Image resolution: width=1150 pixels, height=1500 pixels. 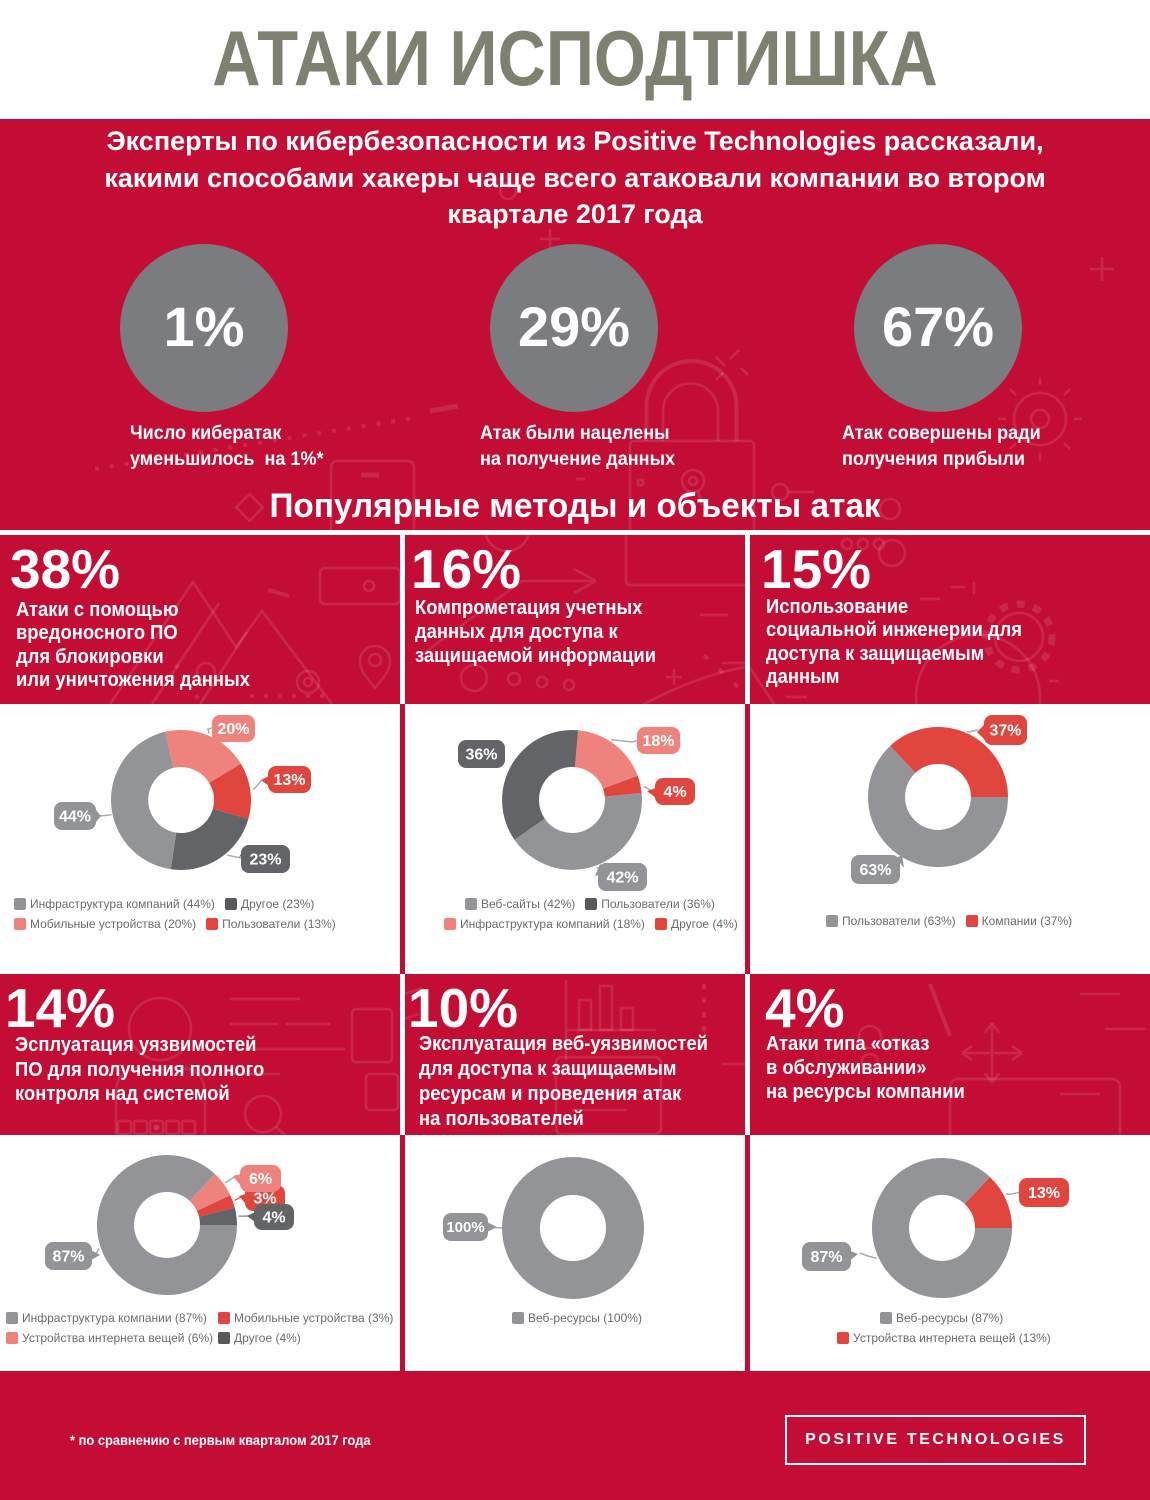 What do you see at coordinates (658, 741) in the screenshot?
I see `svg-text: 18%` at bounding box center [658, 741].